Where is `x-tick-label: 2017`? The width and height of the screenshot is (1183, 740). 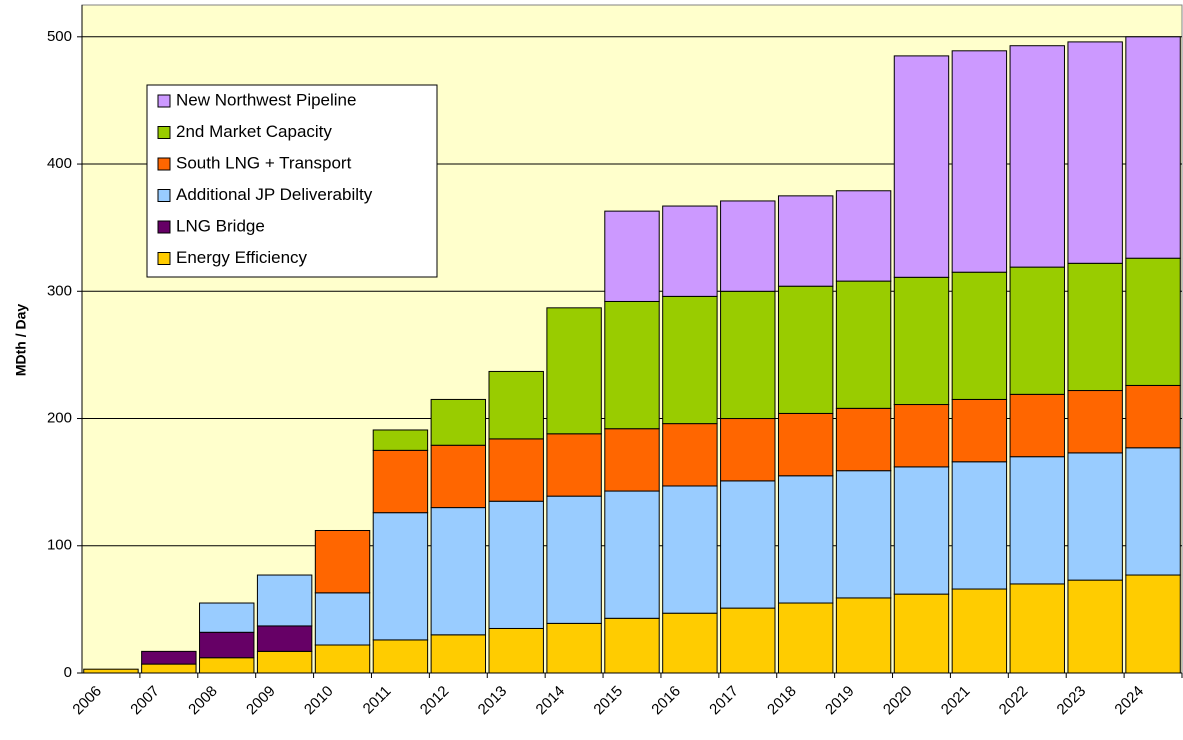
x-tick-label: 2017 is located at coordinates (724, 701).